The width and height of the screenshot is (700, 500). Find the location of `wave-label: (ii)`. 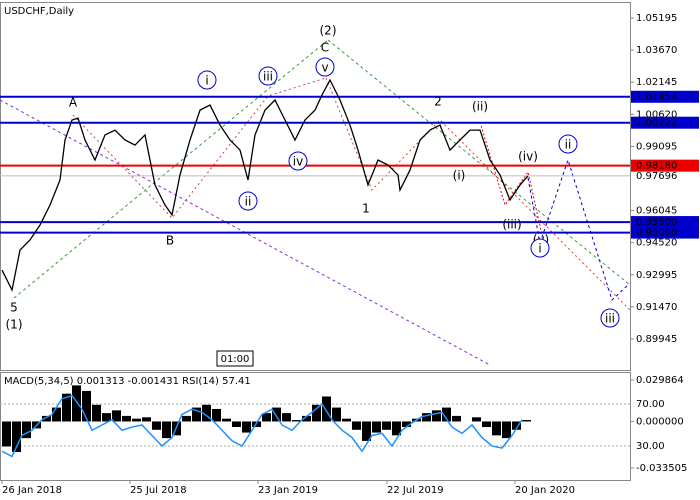

wave-label: (ii) is located at coordinates (480, 107).